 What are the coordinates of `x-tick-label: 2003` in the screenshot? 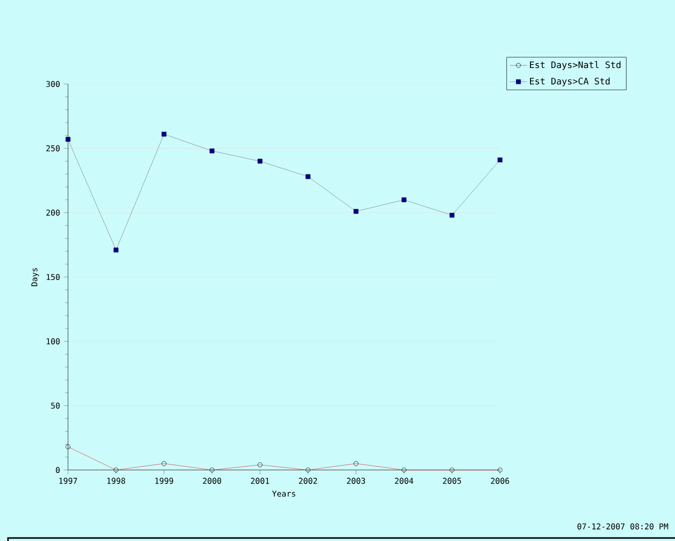 It's located at (356, 481).